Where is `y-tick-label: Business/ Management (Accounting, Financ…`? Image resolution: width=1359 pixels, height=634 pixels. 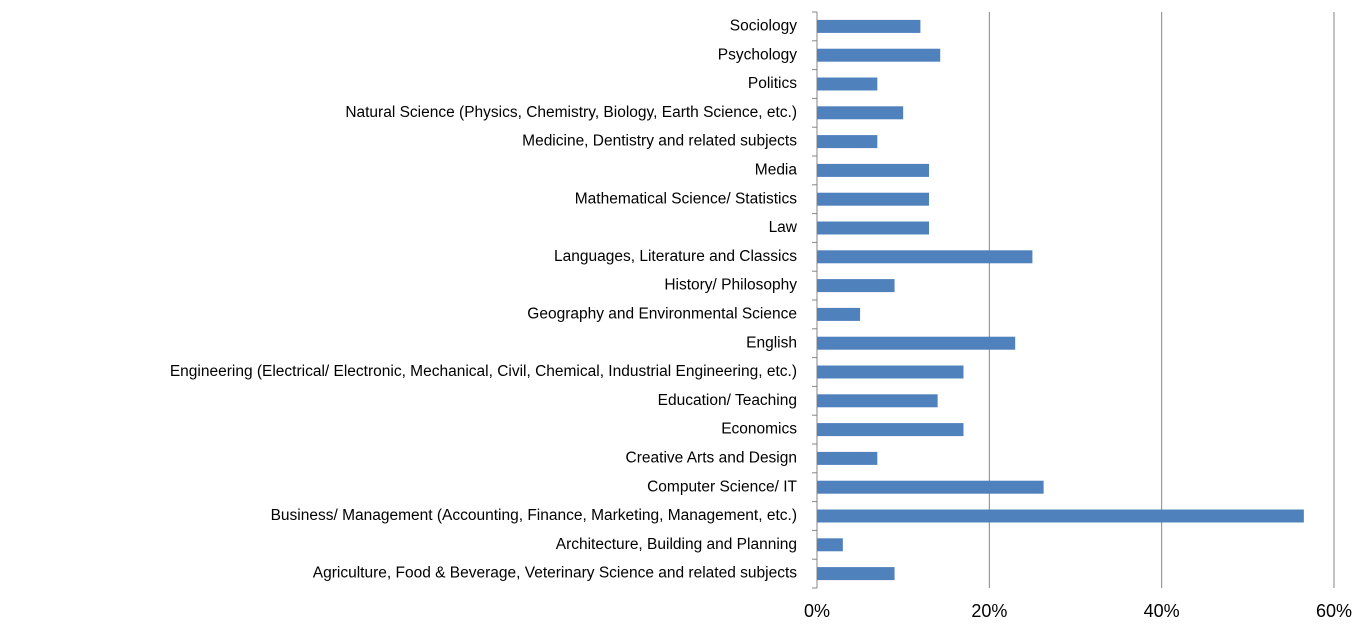
y-tick-label: Business/ Management (Accounting, Financ… is located at coordinates (534, 515).